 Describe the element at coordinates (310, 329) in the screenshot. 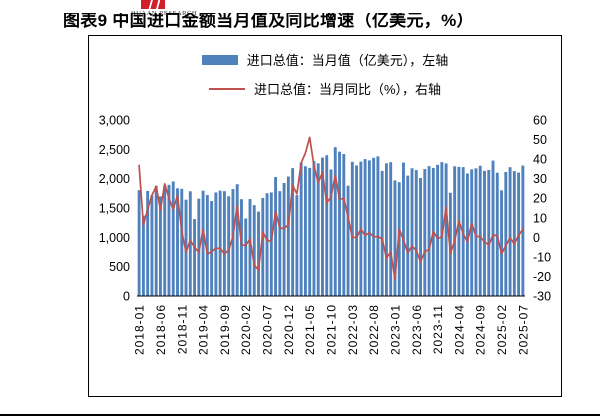

I see `svg-text: 2021-05` at that location.